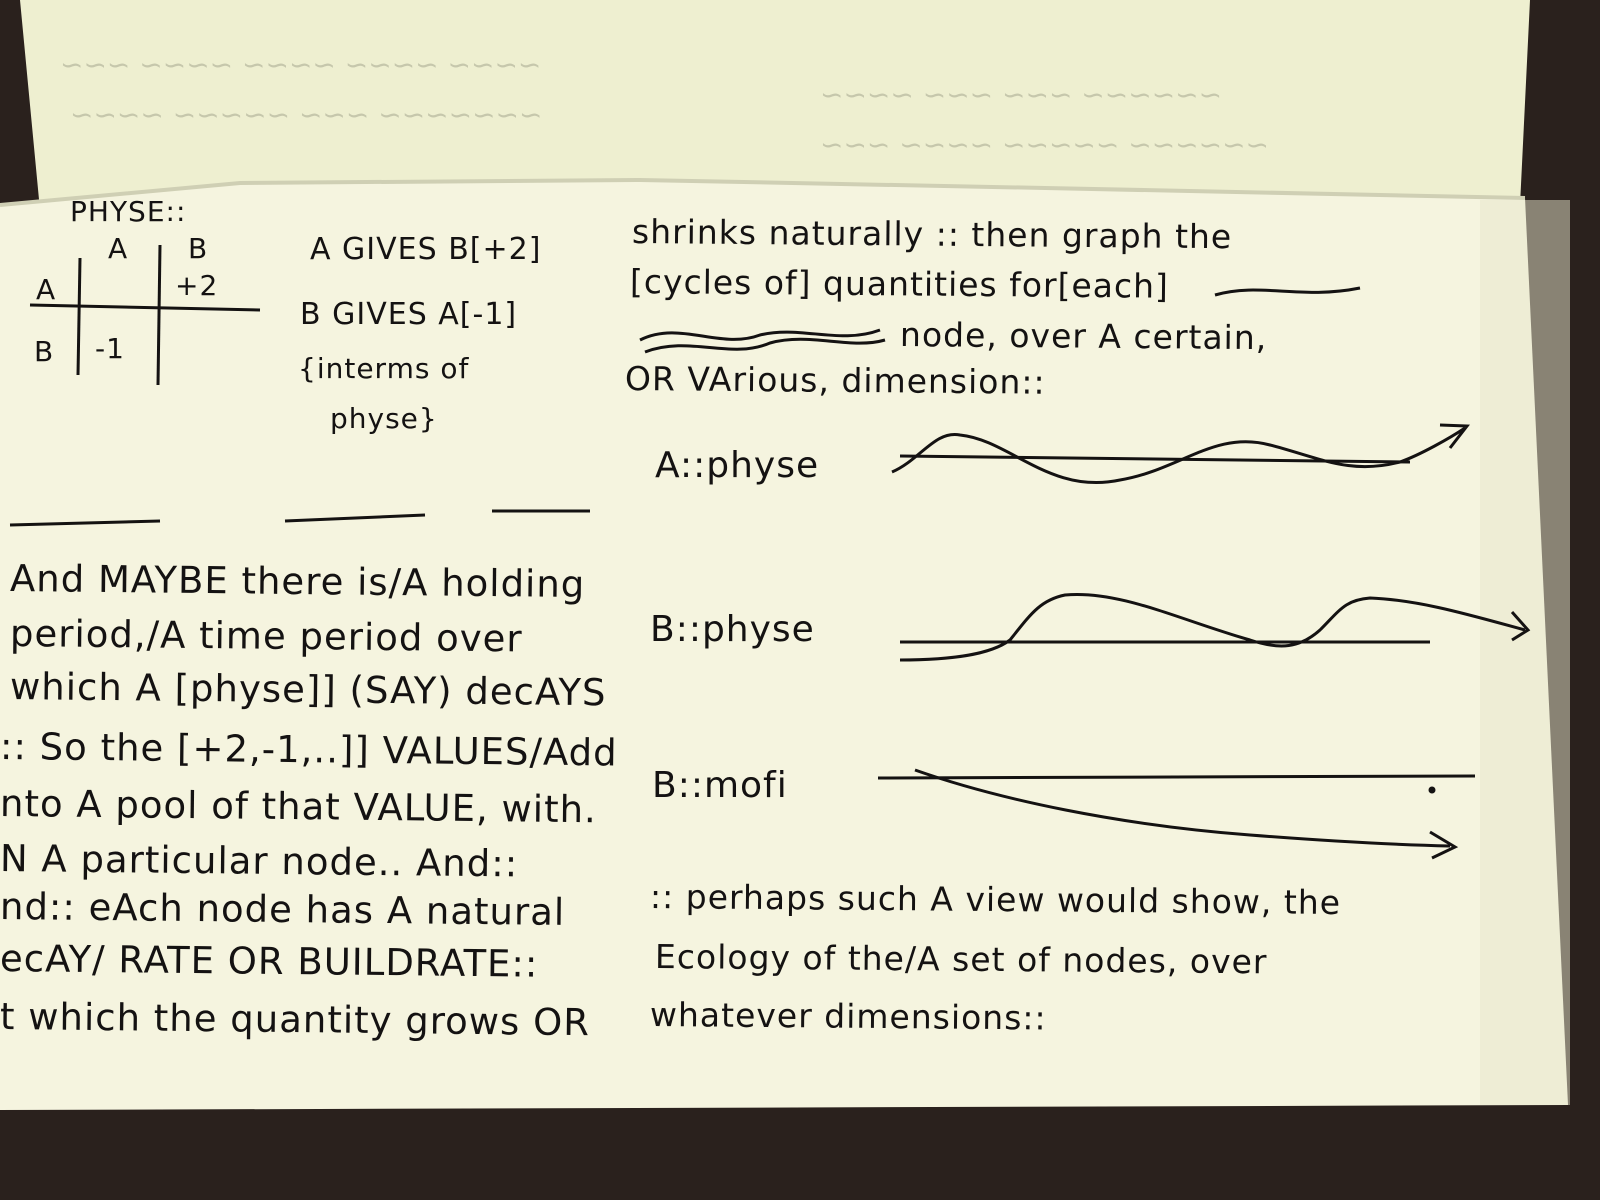  I want to click on graph-b-wave, so click(1212, 627).